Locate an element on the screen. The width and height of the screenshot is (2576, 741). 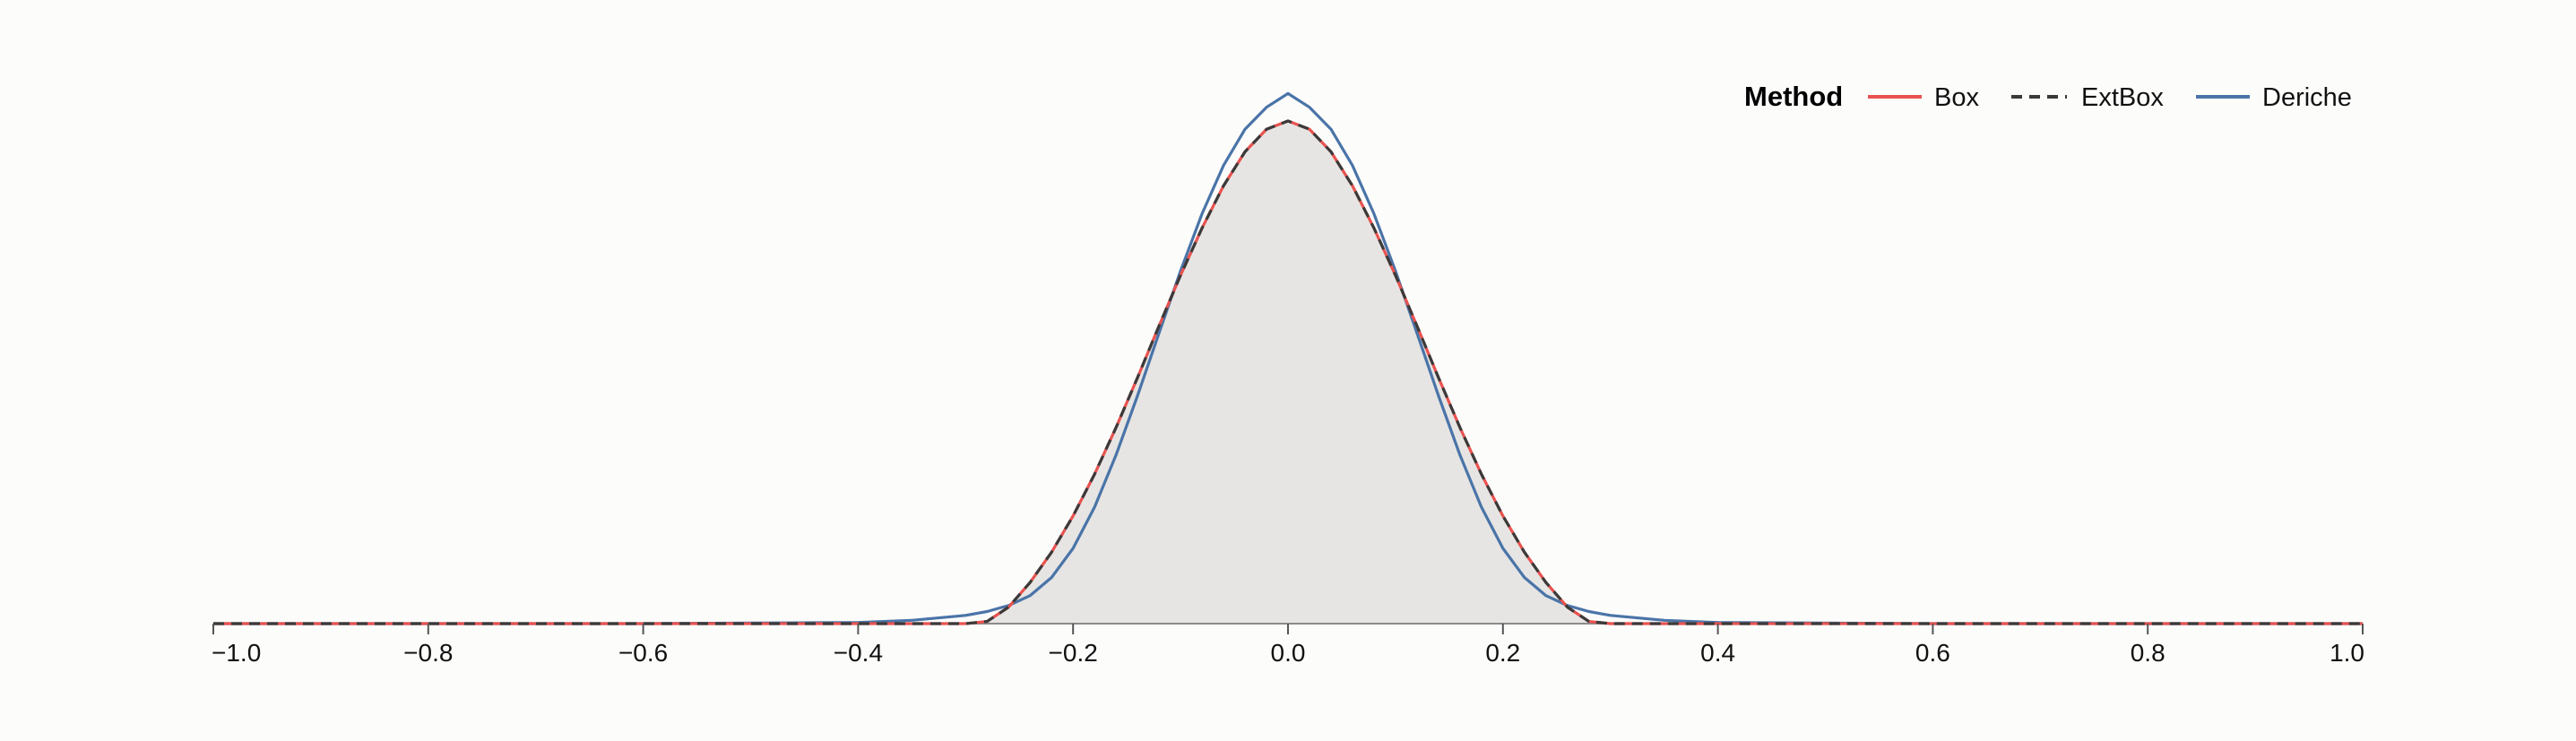
x-tick-label: −1.0 is located at coordinates (236, 653).